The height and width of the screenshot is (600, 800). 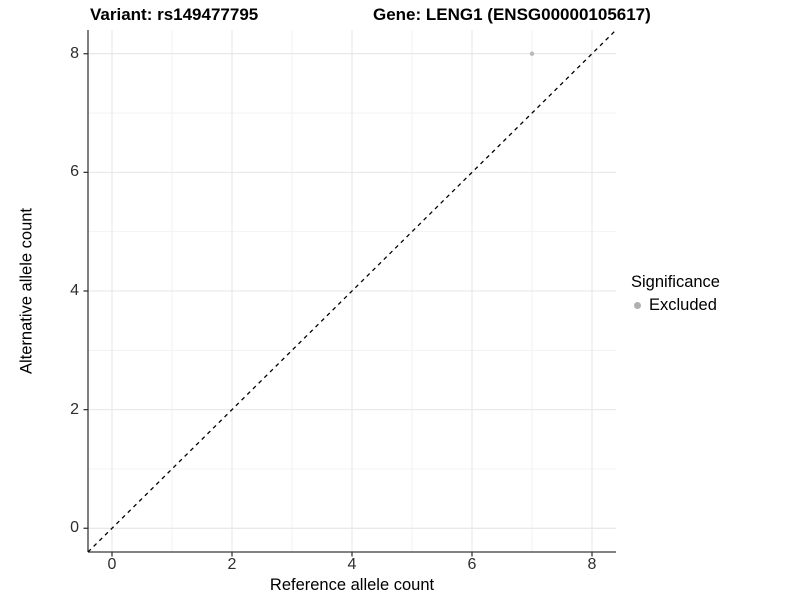 I want to click on plot-title-gene: Gene: LENG1 (ENSG00000105617), so click(x=512, y=14).